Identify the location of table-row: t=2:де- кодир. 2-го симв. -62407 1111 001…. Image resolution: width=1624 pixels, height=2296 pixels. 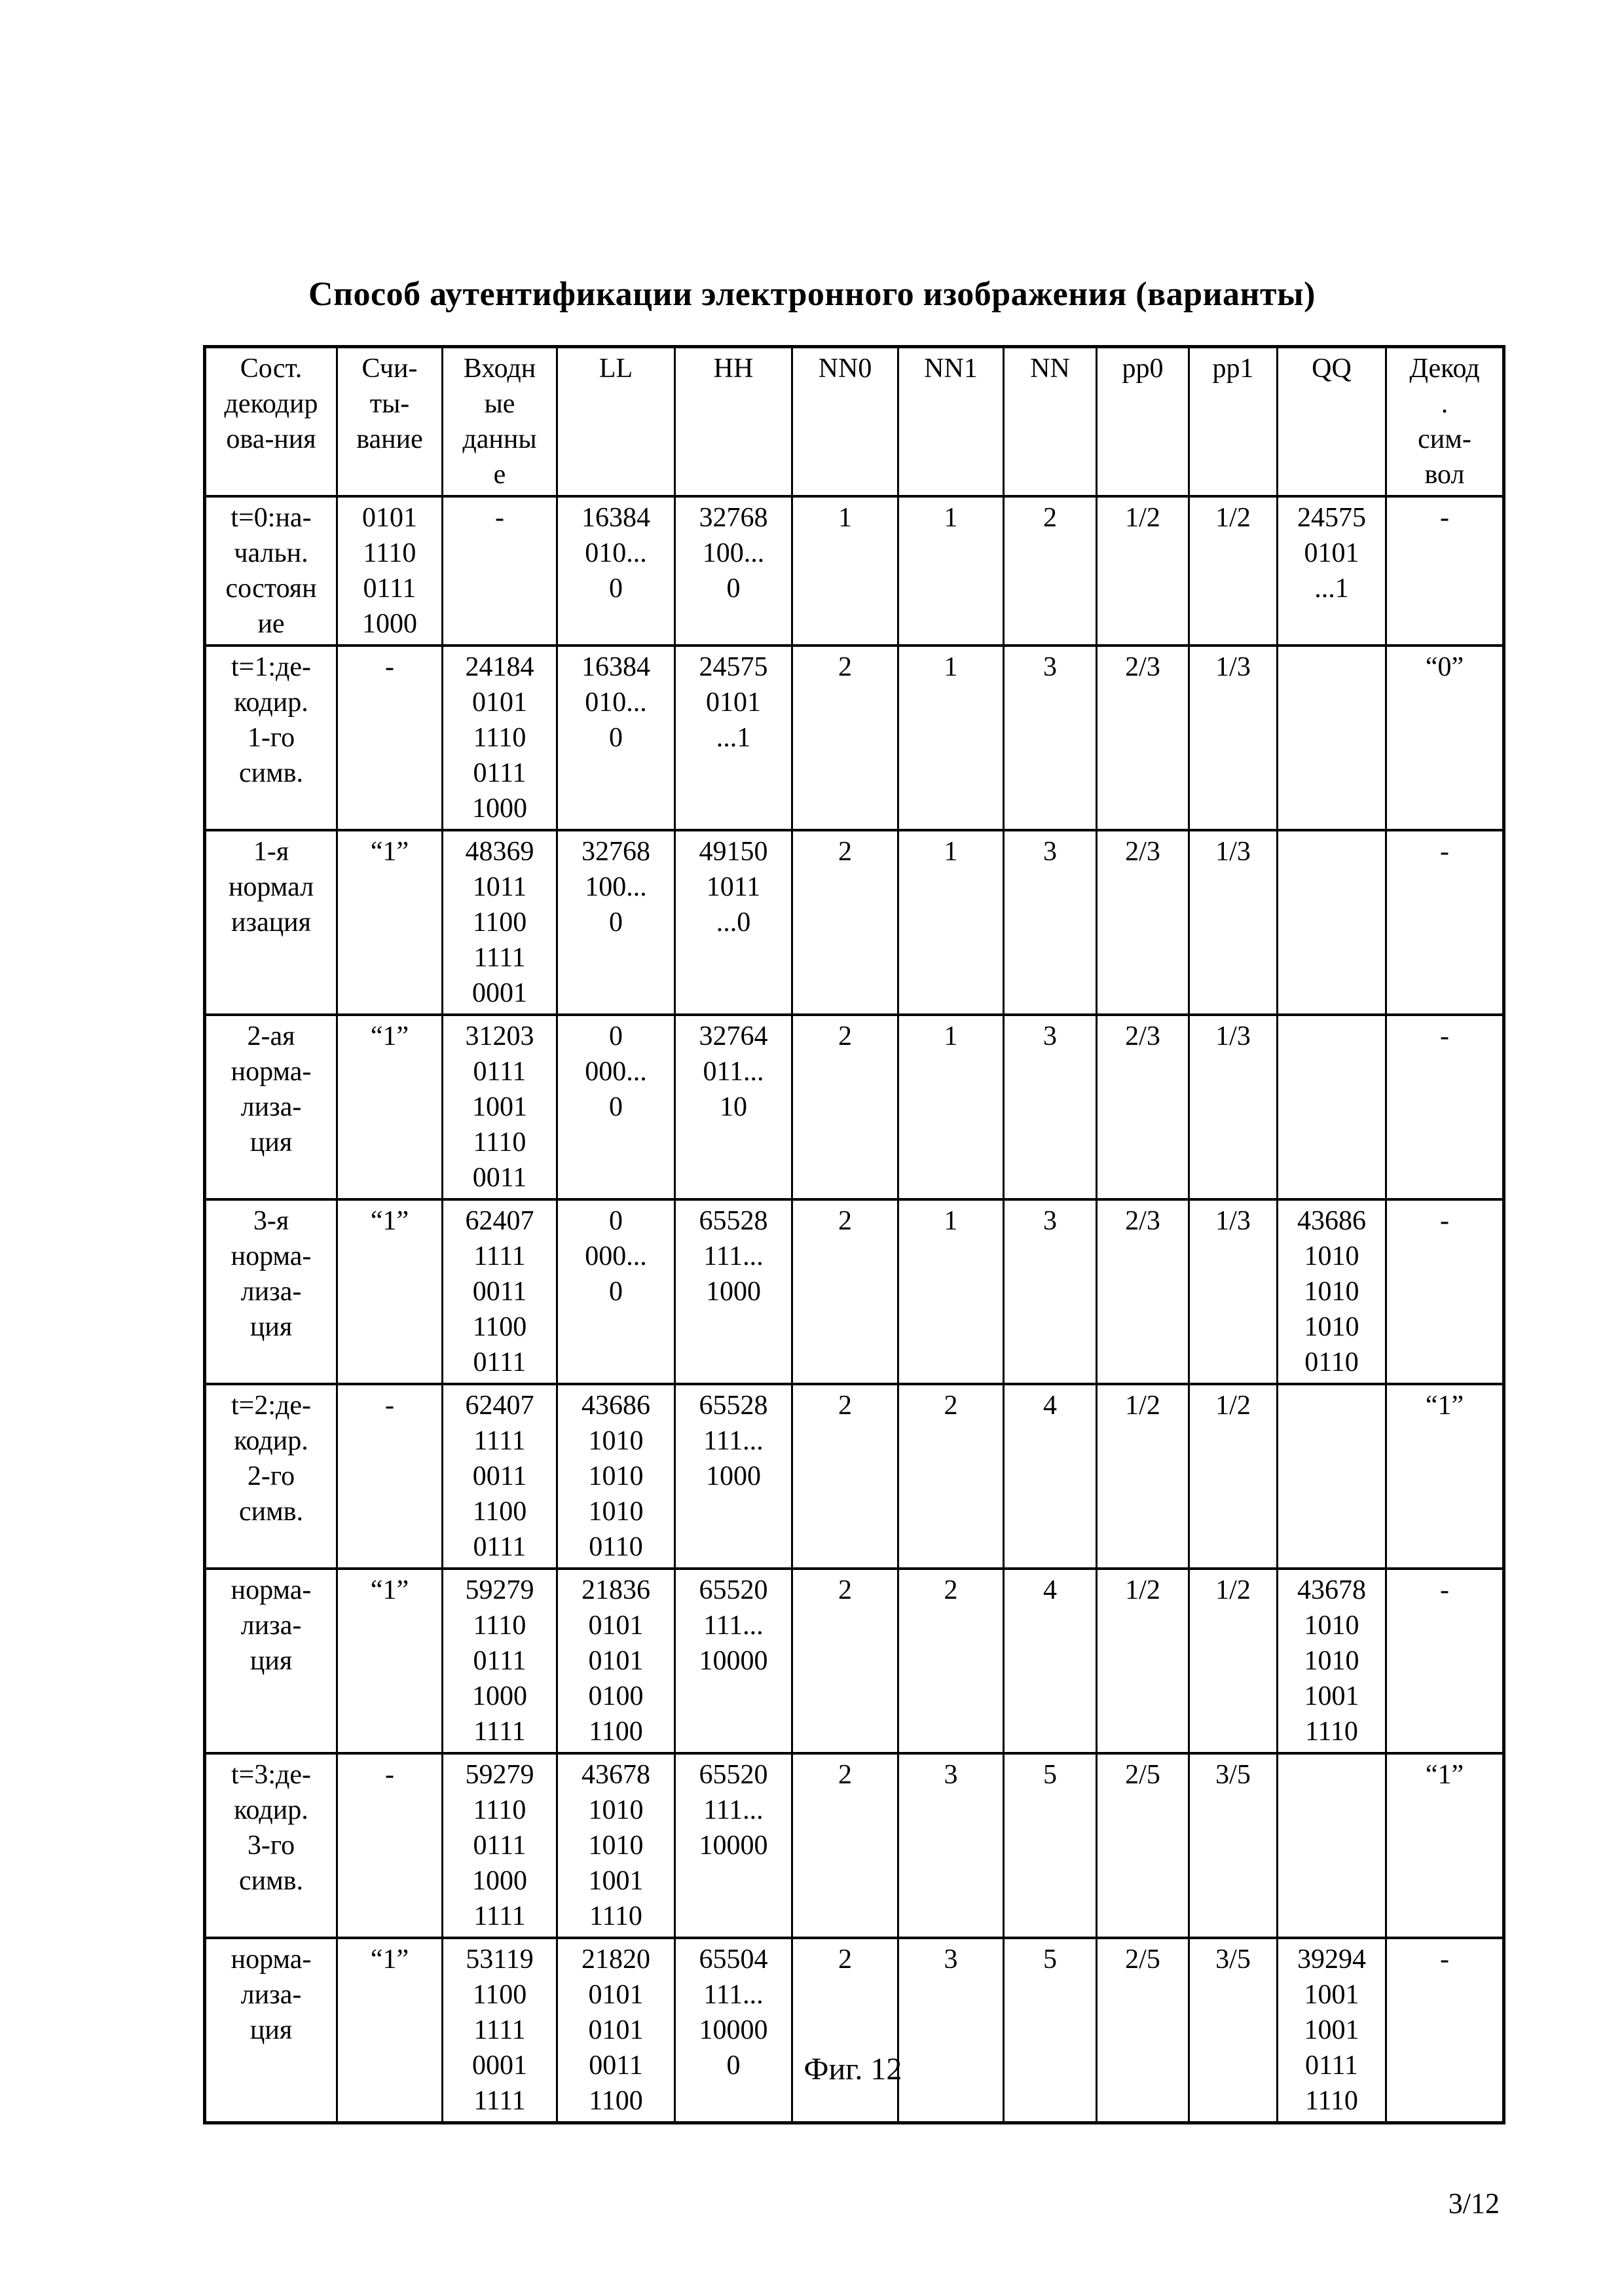
(854, 1476).